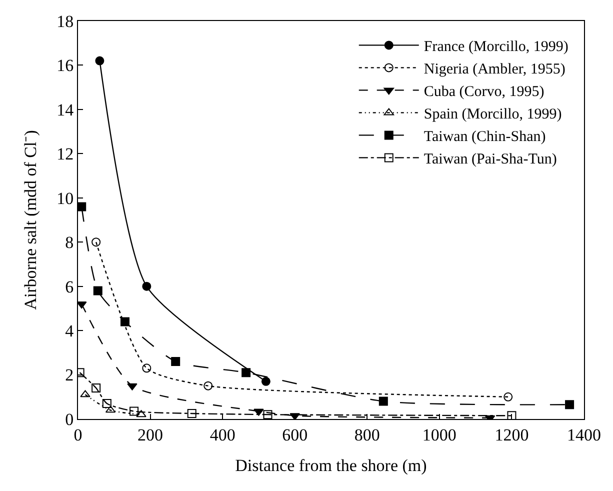 Image resolution: width=613 pixels, height=491 pixels. I want to click on y-tick-label: 14, so click(65, 110).